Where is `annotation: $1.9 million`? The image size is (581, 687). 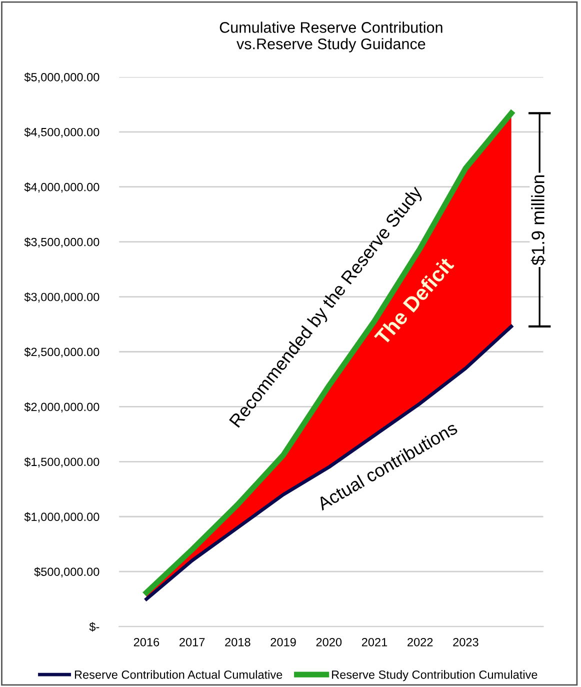
annotation: $1.9 million is located at coordinates (538, 220).